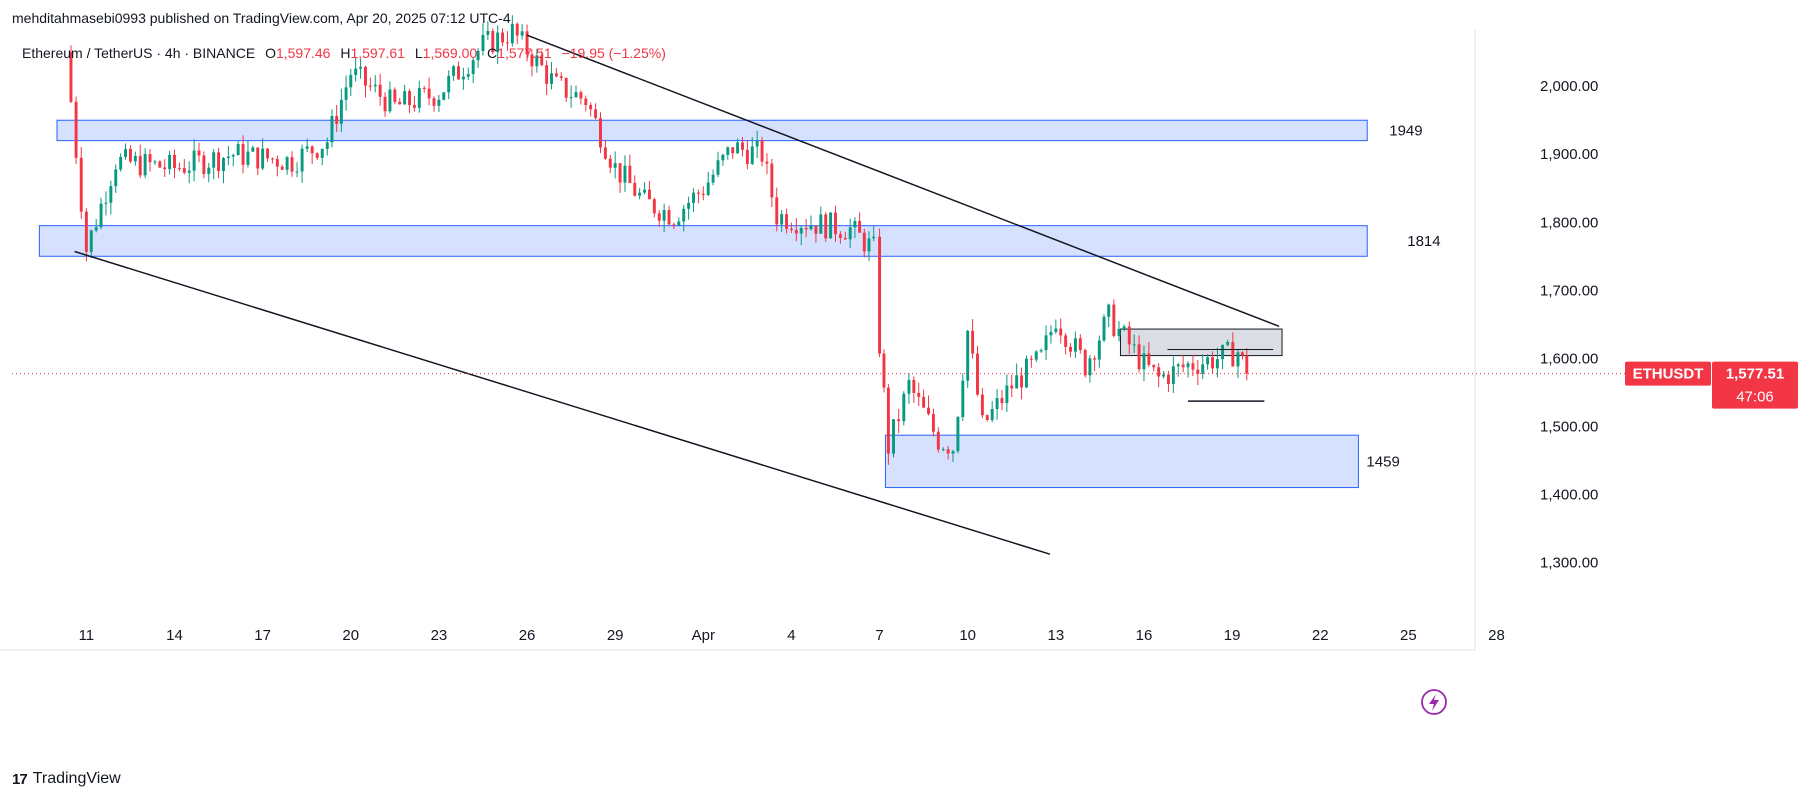  What do you see at coordinates (1569, 426) in the screenshot?
I see `price-tick-label: 1,500.00` at bounding box center [1569, 426].